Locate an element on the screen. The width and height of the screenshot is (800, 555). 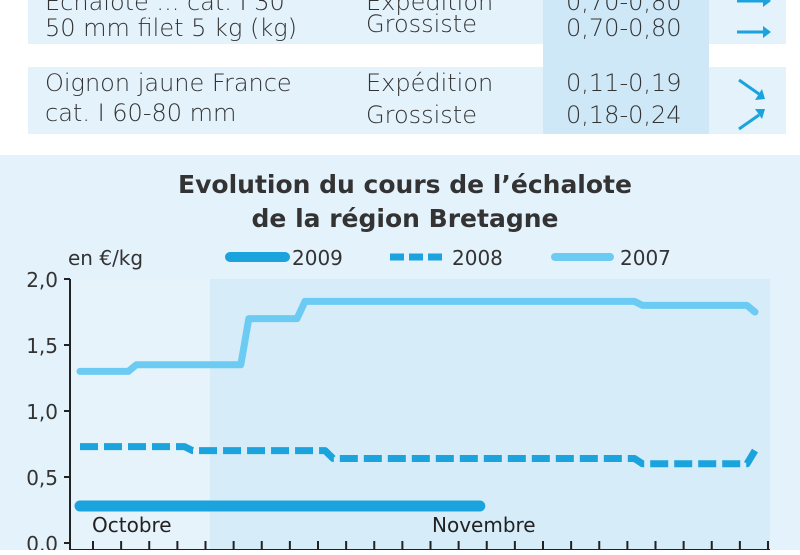
product-name-line2: cat. I 60-80 mm is located at coordinates (141, 113).